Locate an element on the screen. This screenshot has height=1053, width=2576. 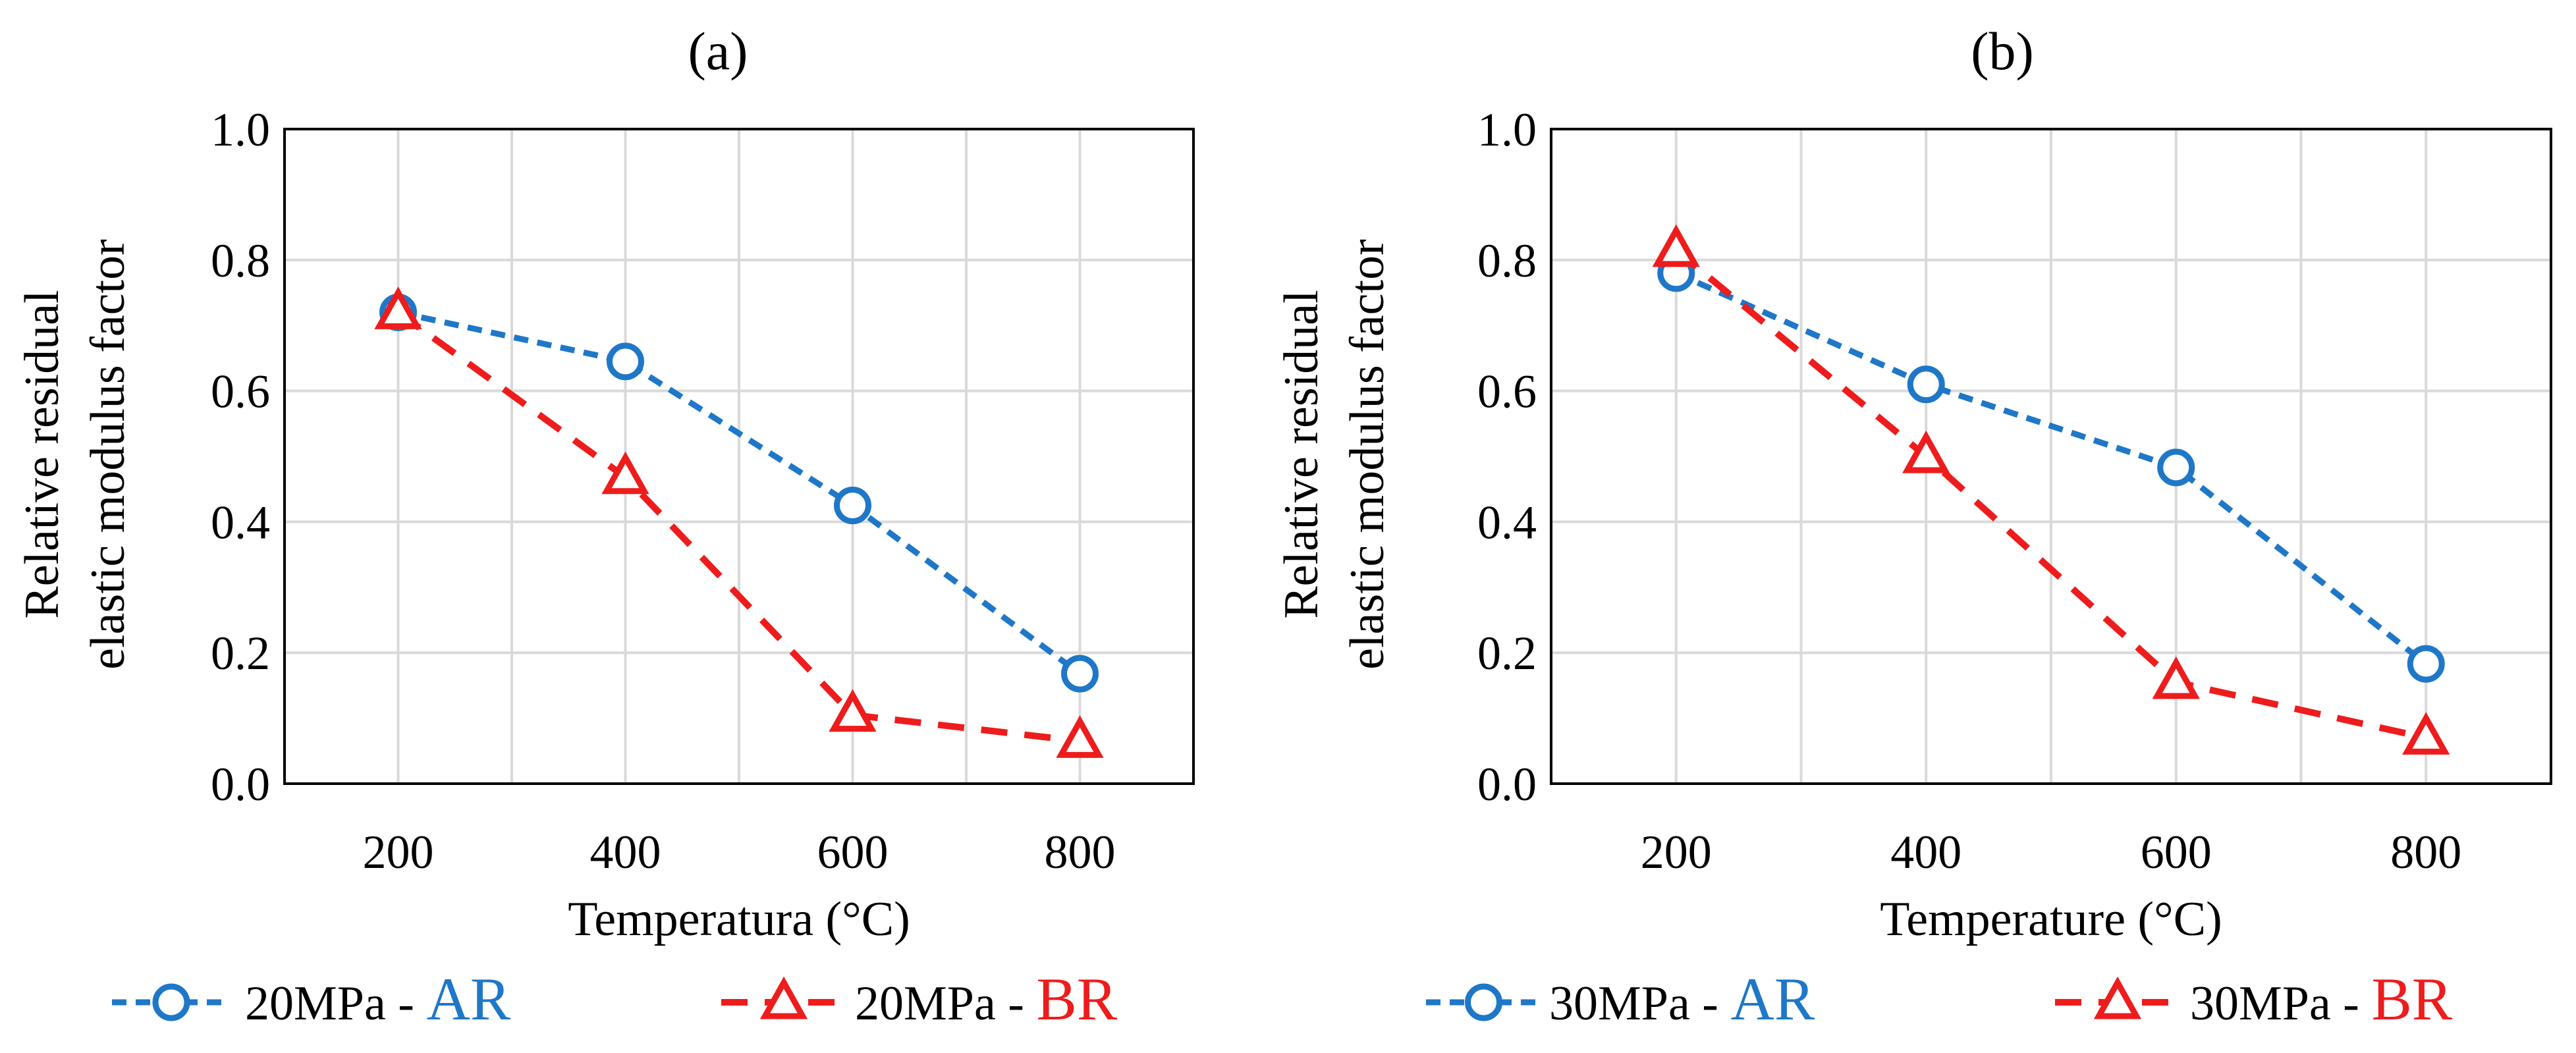
x-axis-label: Temperatura (°C) is located at coordinates (739, 919).